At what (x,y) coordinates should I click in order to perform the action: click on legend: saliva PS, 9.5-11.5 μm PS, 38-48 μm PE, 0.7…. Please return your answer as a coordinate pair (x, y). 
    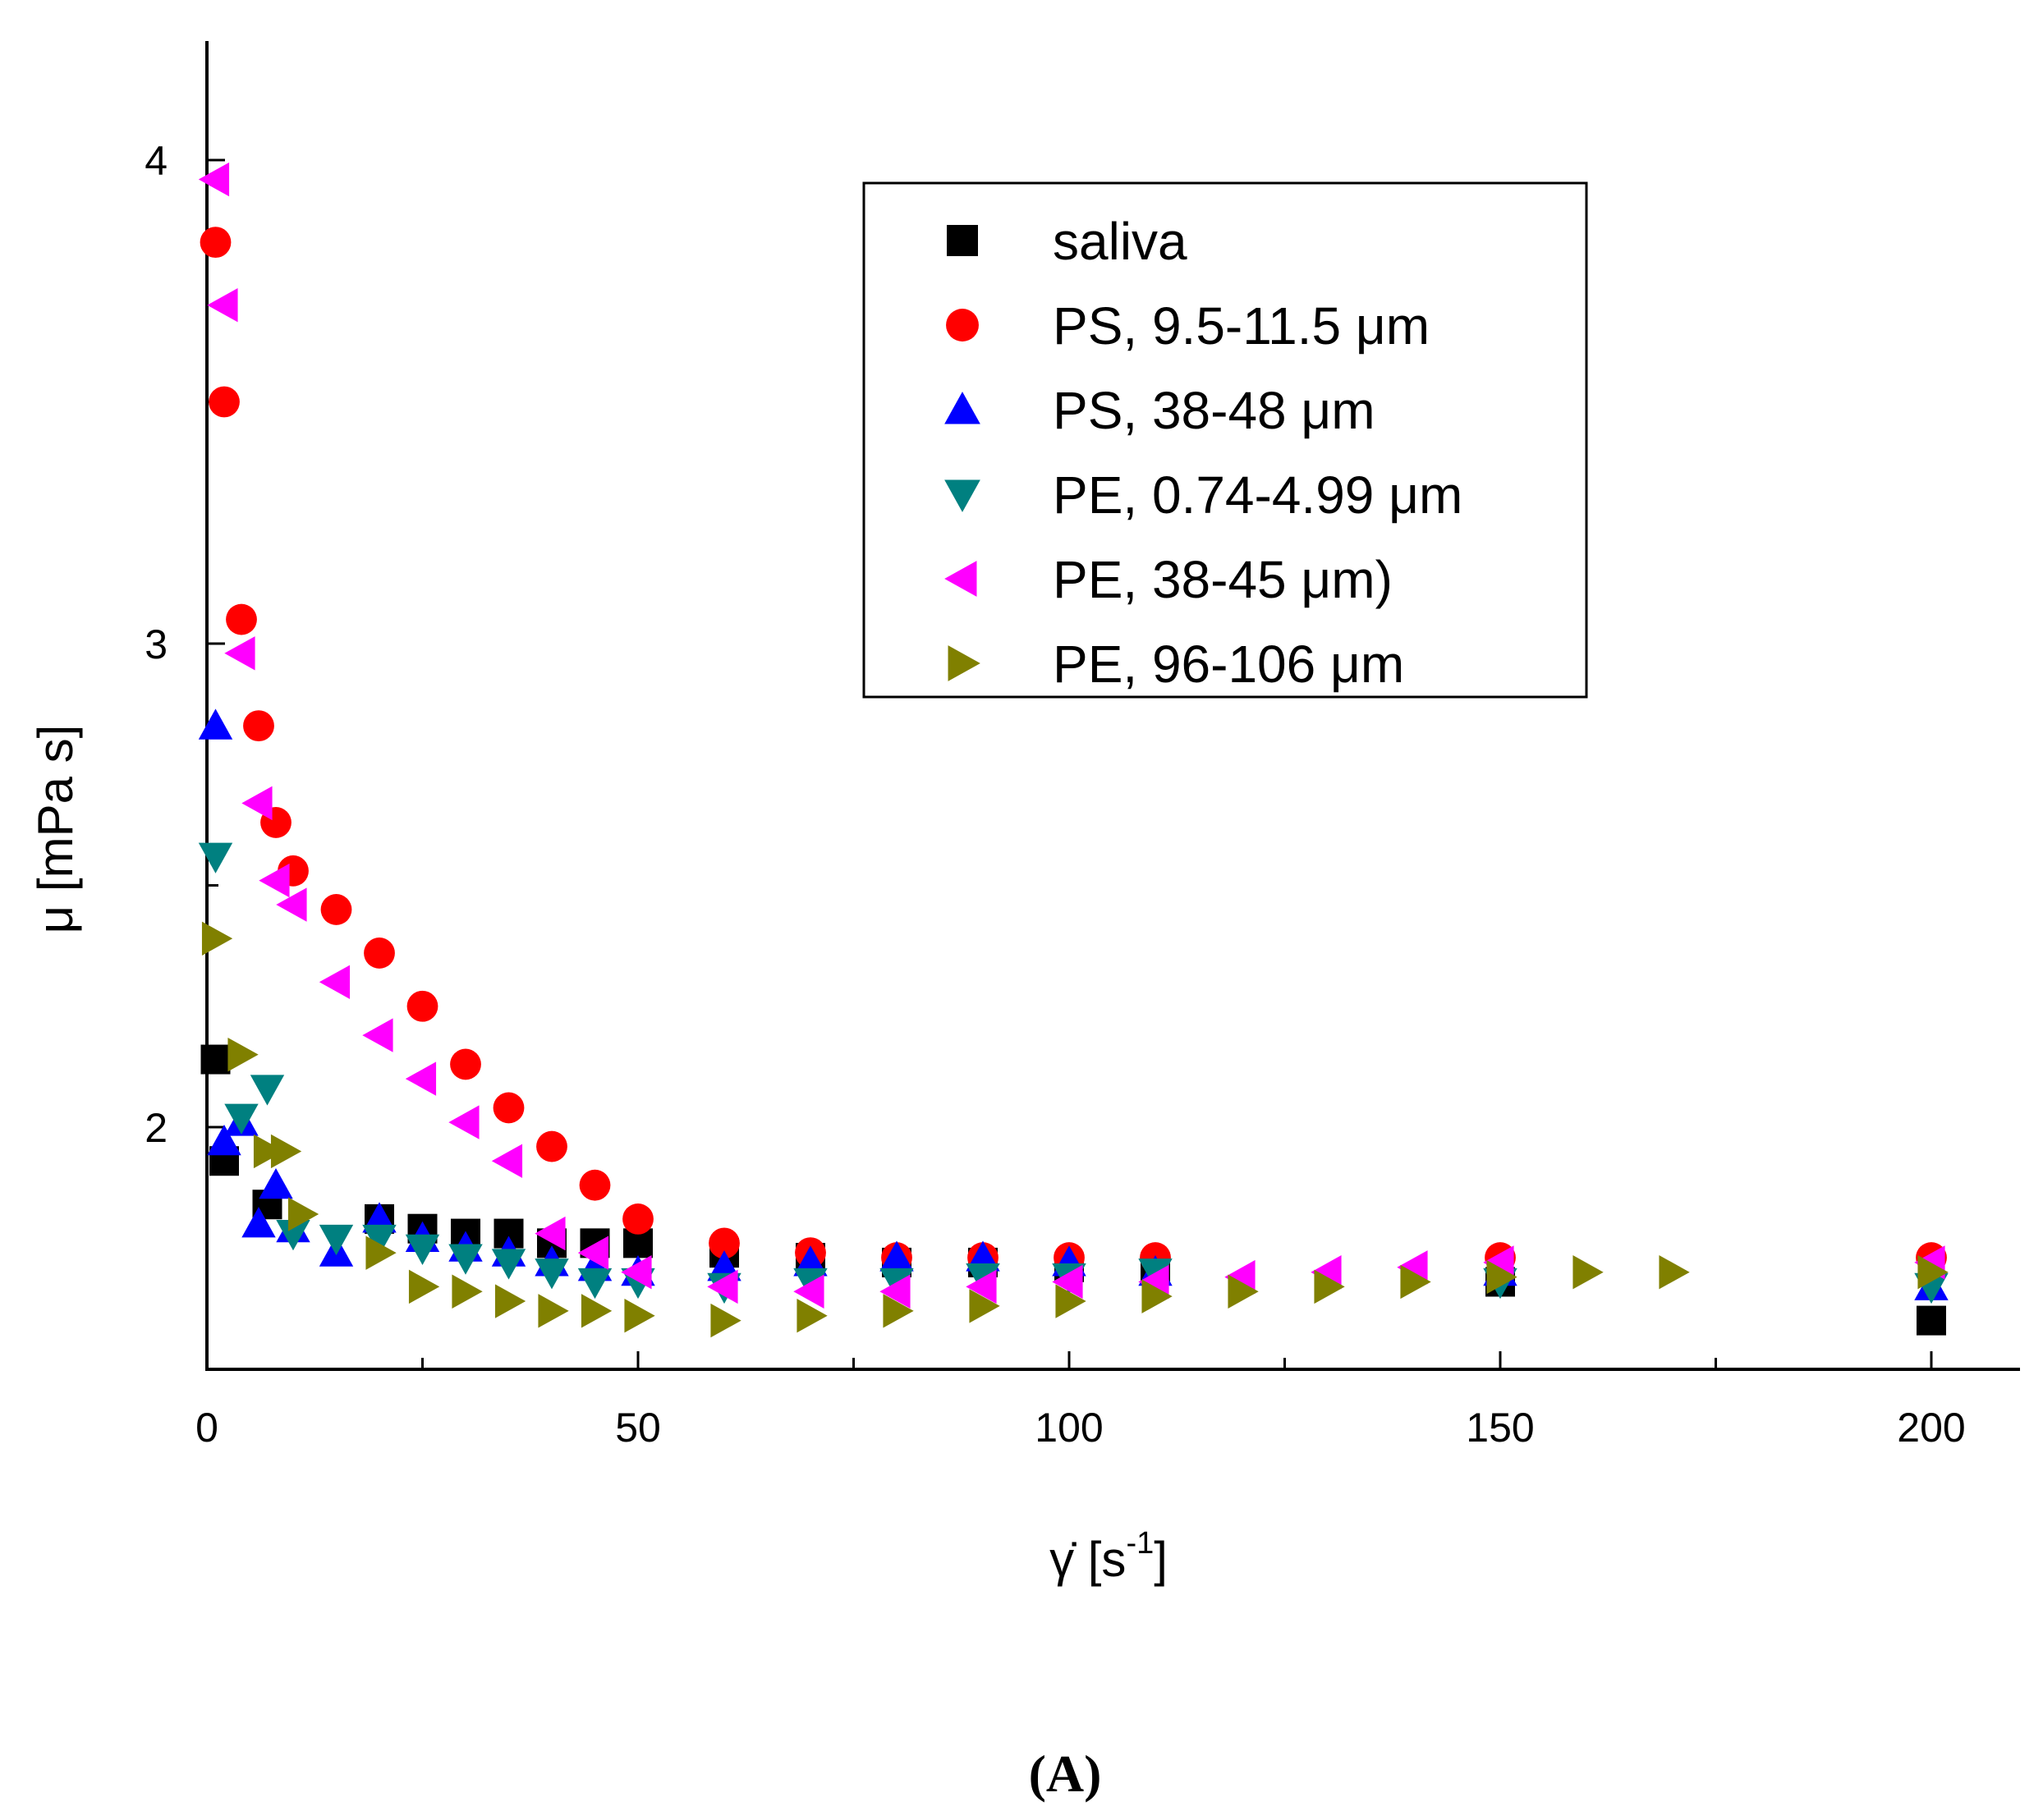
    Looking at the image, I should click on (1225, 440).